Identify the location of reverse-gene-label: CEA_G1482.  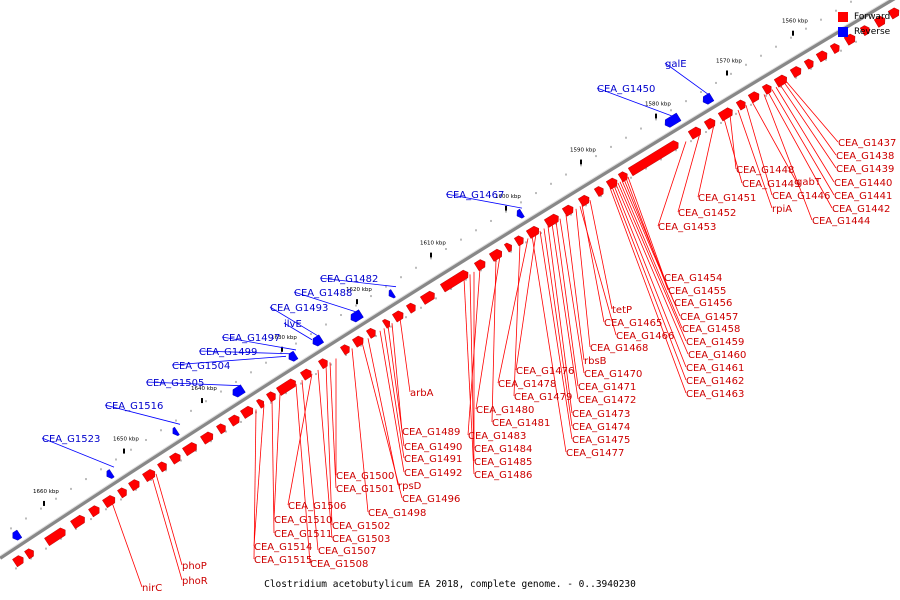
(349, 279).